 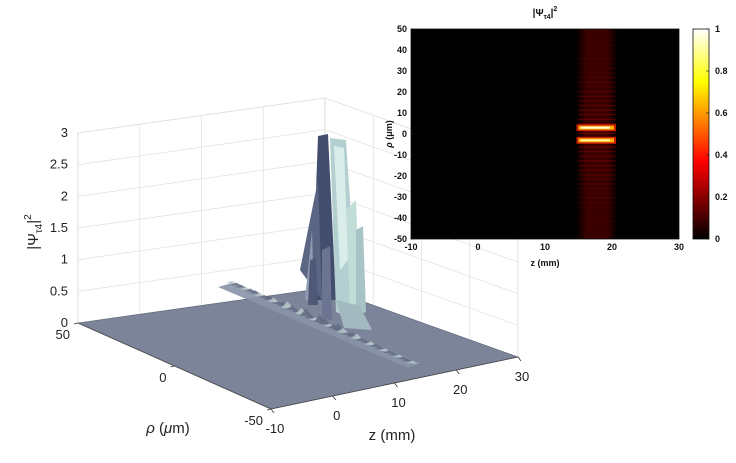 I want to click on heatmap-y-tick-label: 10, so click(x=402, y=113).